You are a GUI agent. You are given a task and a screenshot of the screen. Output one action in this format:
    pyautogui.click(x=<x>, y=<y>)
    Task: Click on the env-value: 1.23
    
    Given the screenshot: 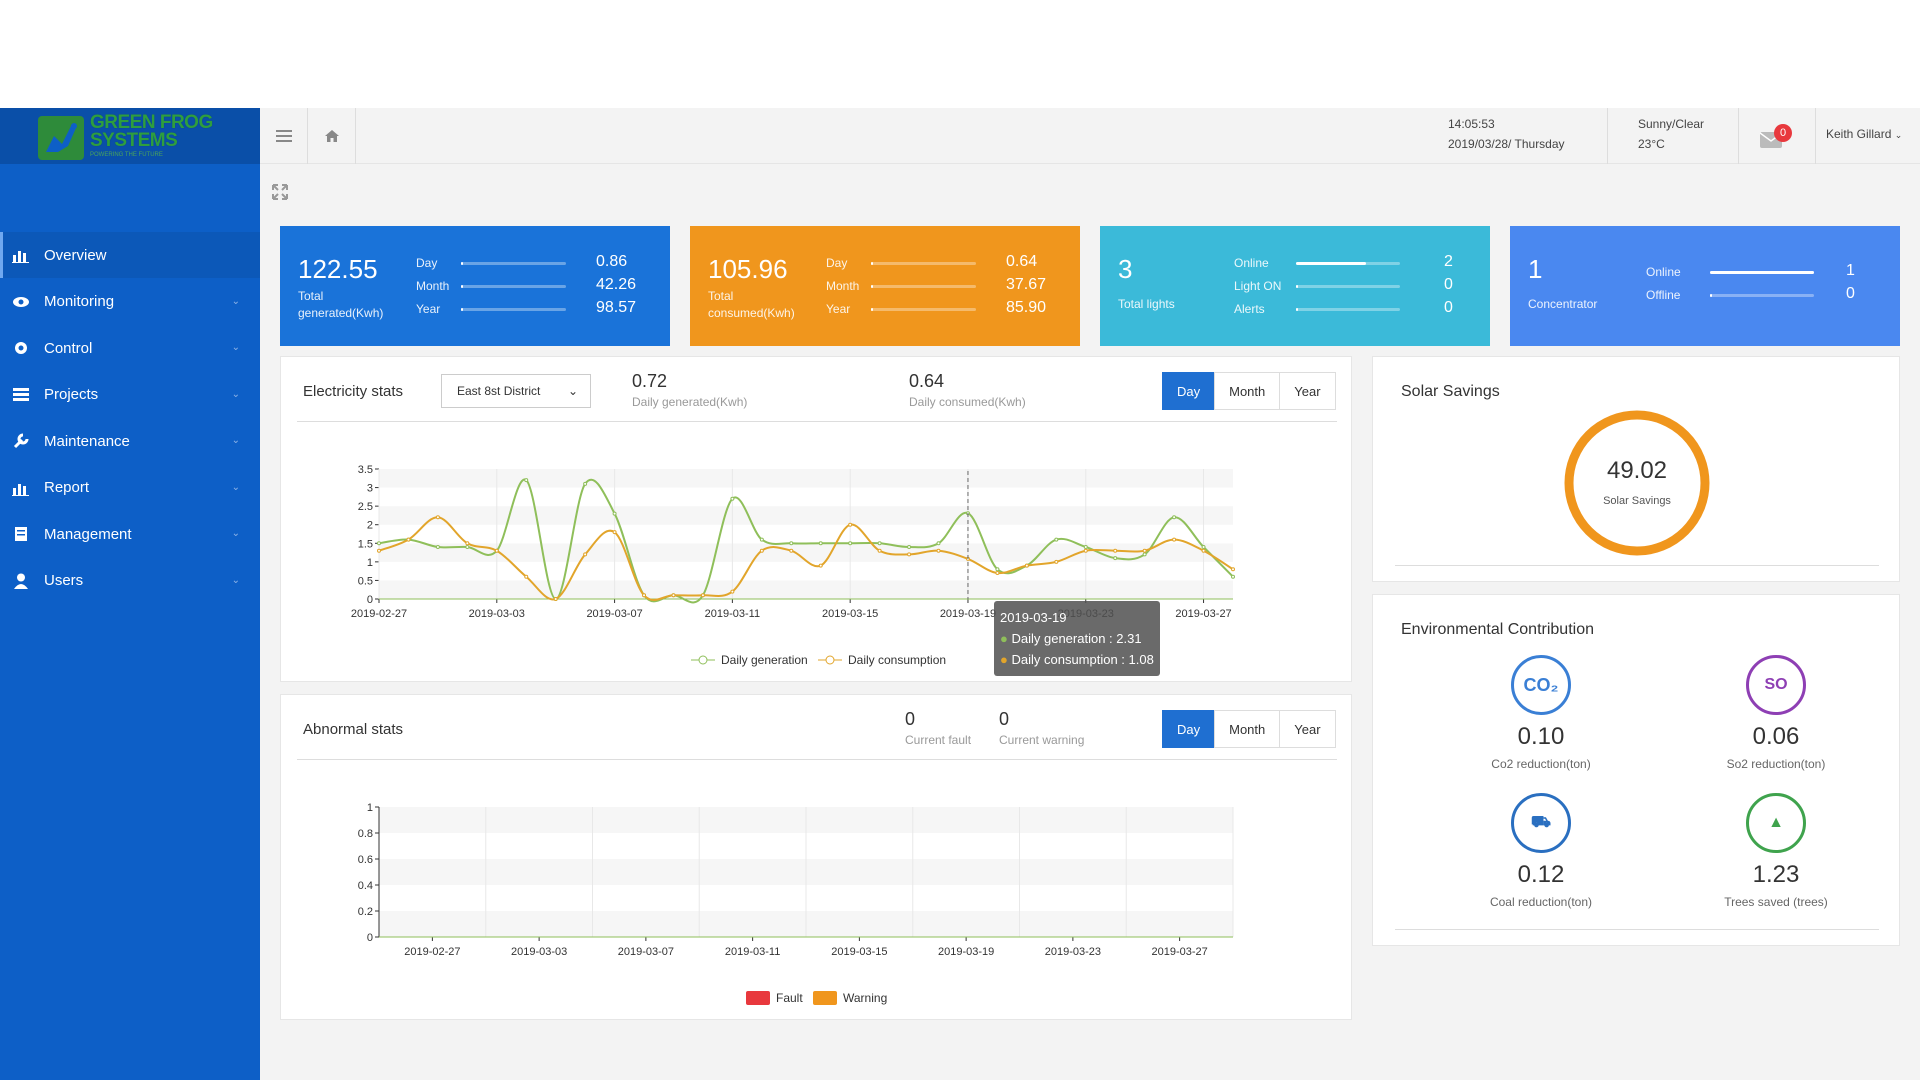 What is the action you would take?
    pyautogui.click(x=1776, y=874)
    